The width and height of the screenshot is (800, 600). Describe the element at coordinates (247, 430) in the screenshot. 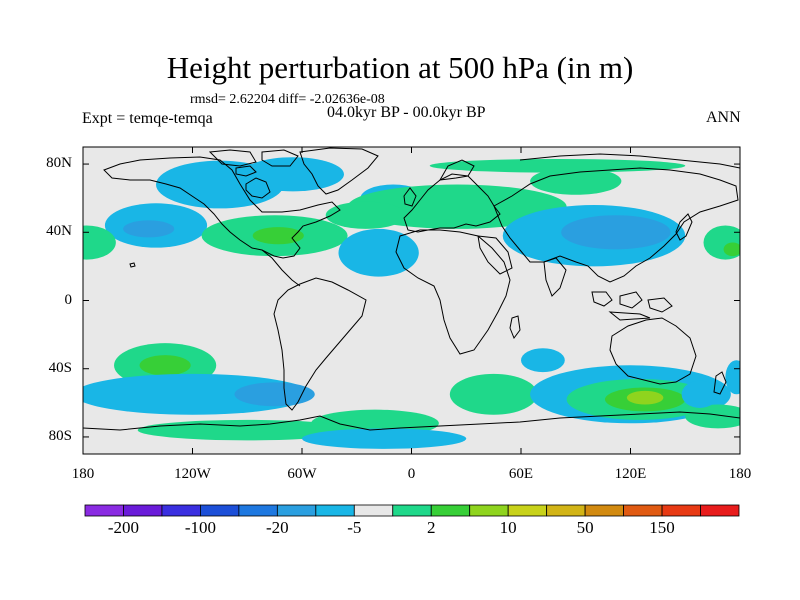

I see `anomaly-southern-ocean-positive` at that location.